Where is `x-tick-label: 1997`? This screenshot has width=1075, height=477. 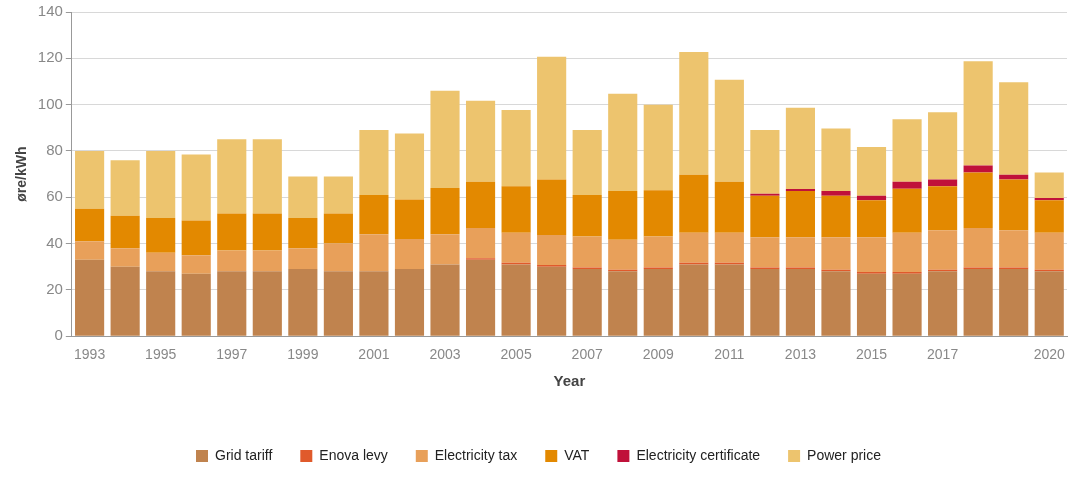 x-tick-label: 1997 is located at coordinates (232, 354).